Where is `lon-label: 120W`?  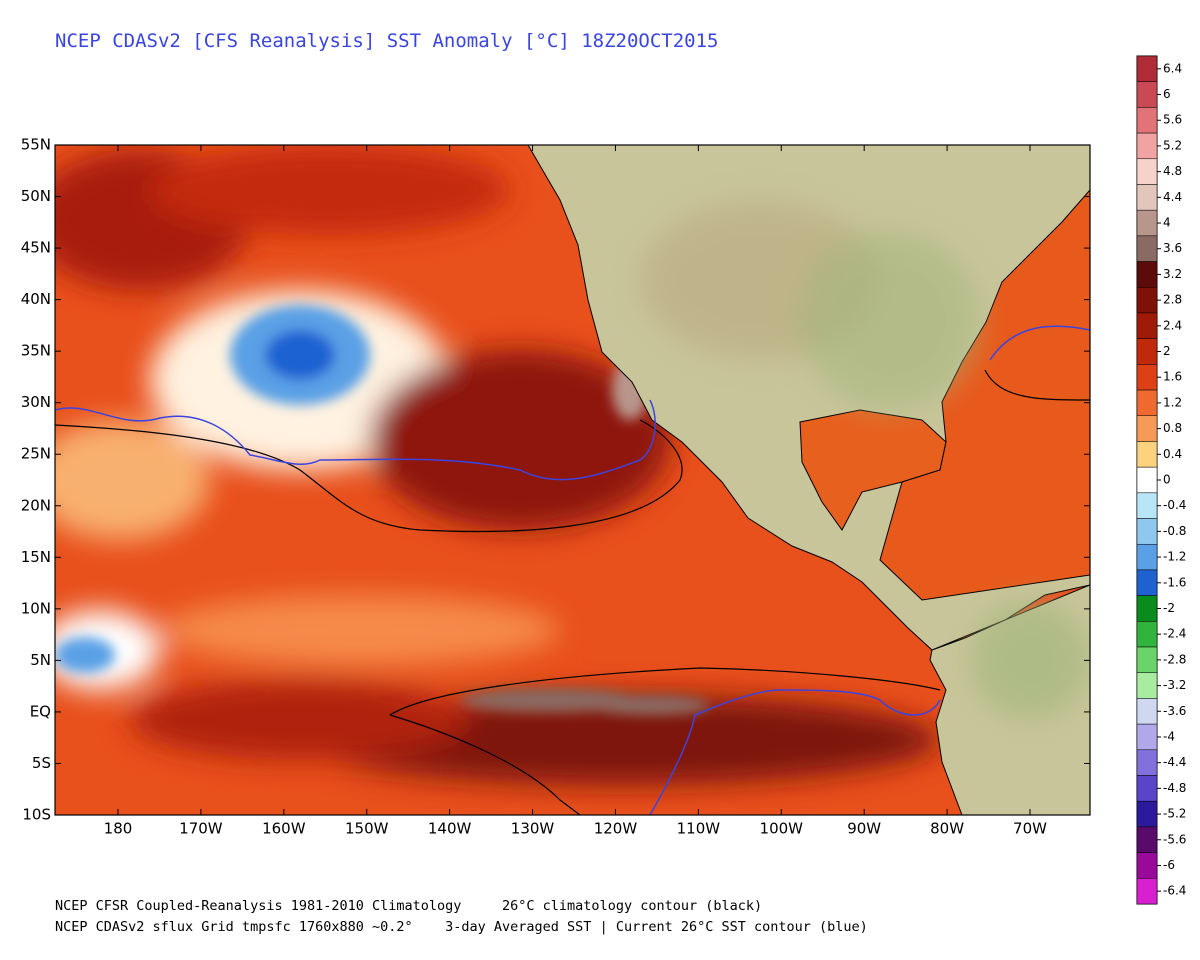 lon-label: 120W is located at coordinates (616, 829).